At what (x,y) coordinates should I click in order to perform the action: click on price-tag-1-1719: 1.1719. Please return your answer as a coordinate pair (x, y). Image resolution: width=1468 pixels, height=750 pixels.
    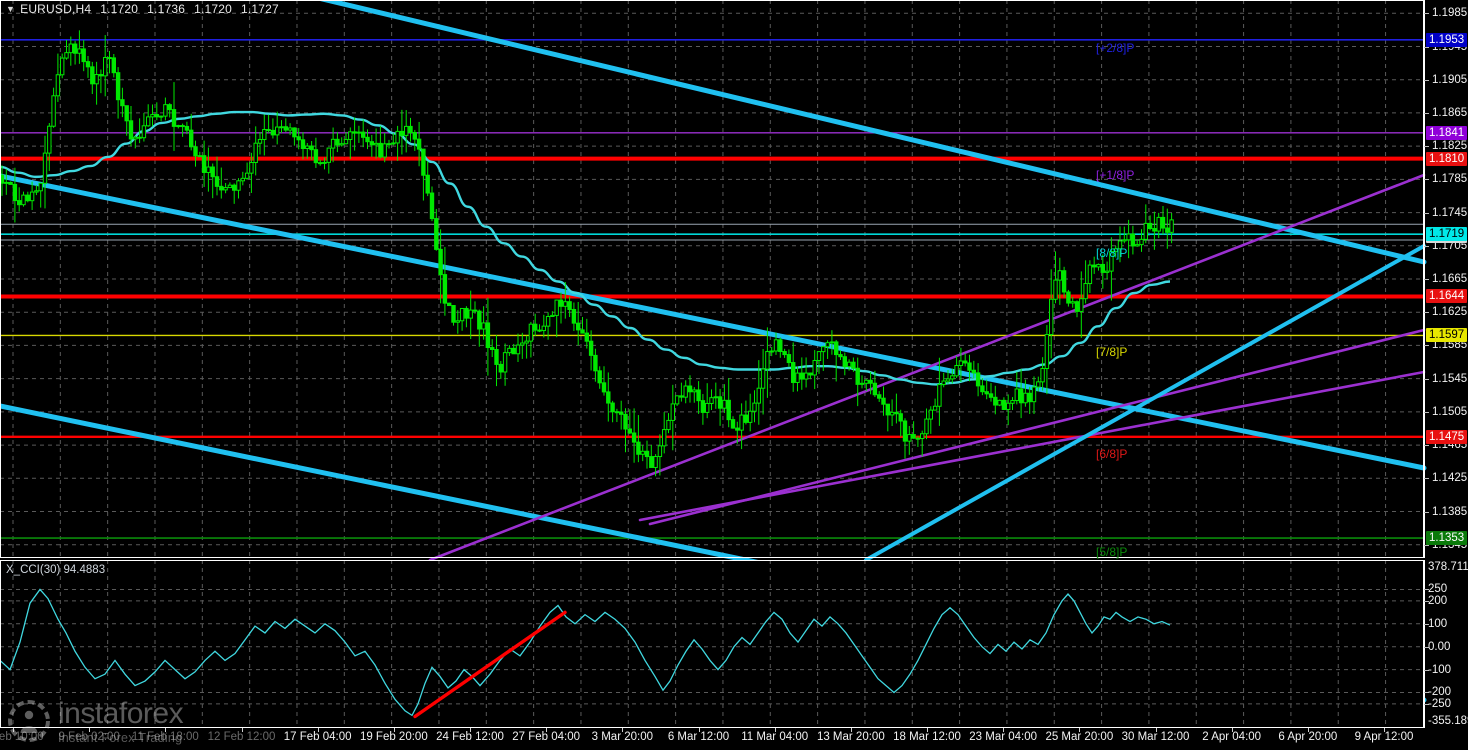
    Looking at the image, I should click on (1447, 234).